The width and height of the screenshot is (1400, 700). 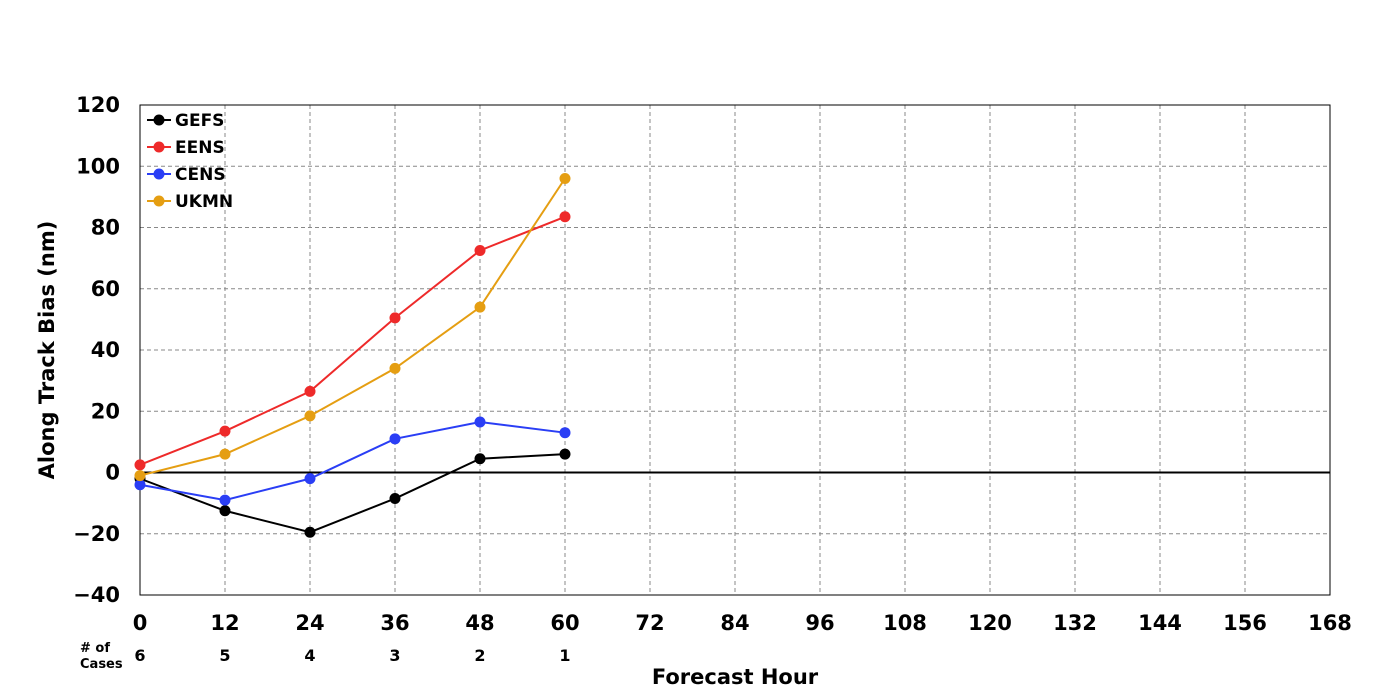 I want to click on series-line-cens, so click(x=352, y=461).